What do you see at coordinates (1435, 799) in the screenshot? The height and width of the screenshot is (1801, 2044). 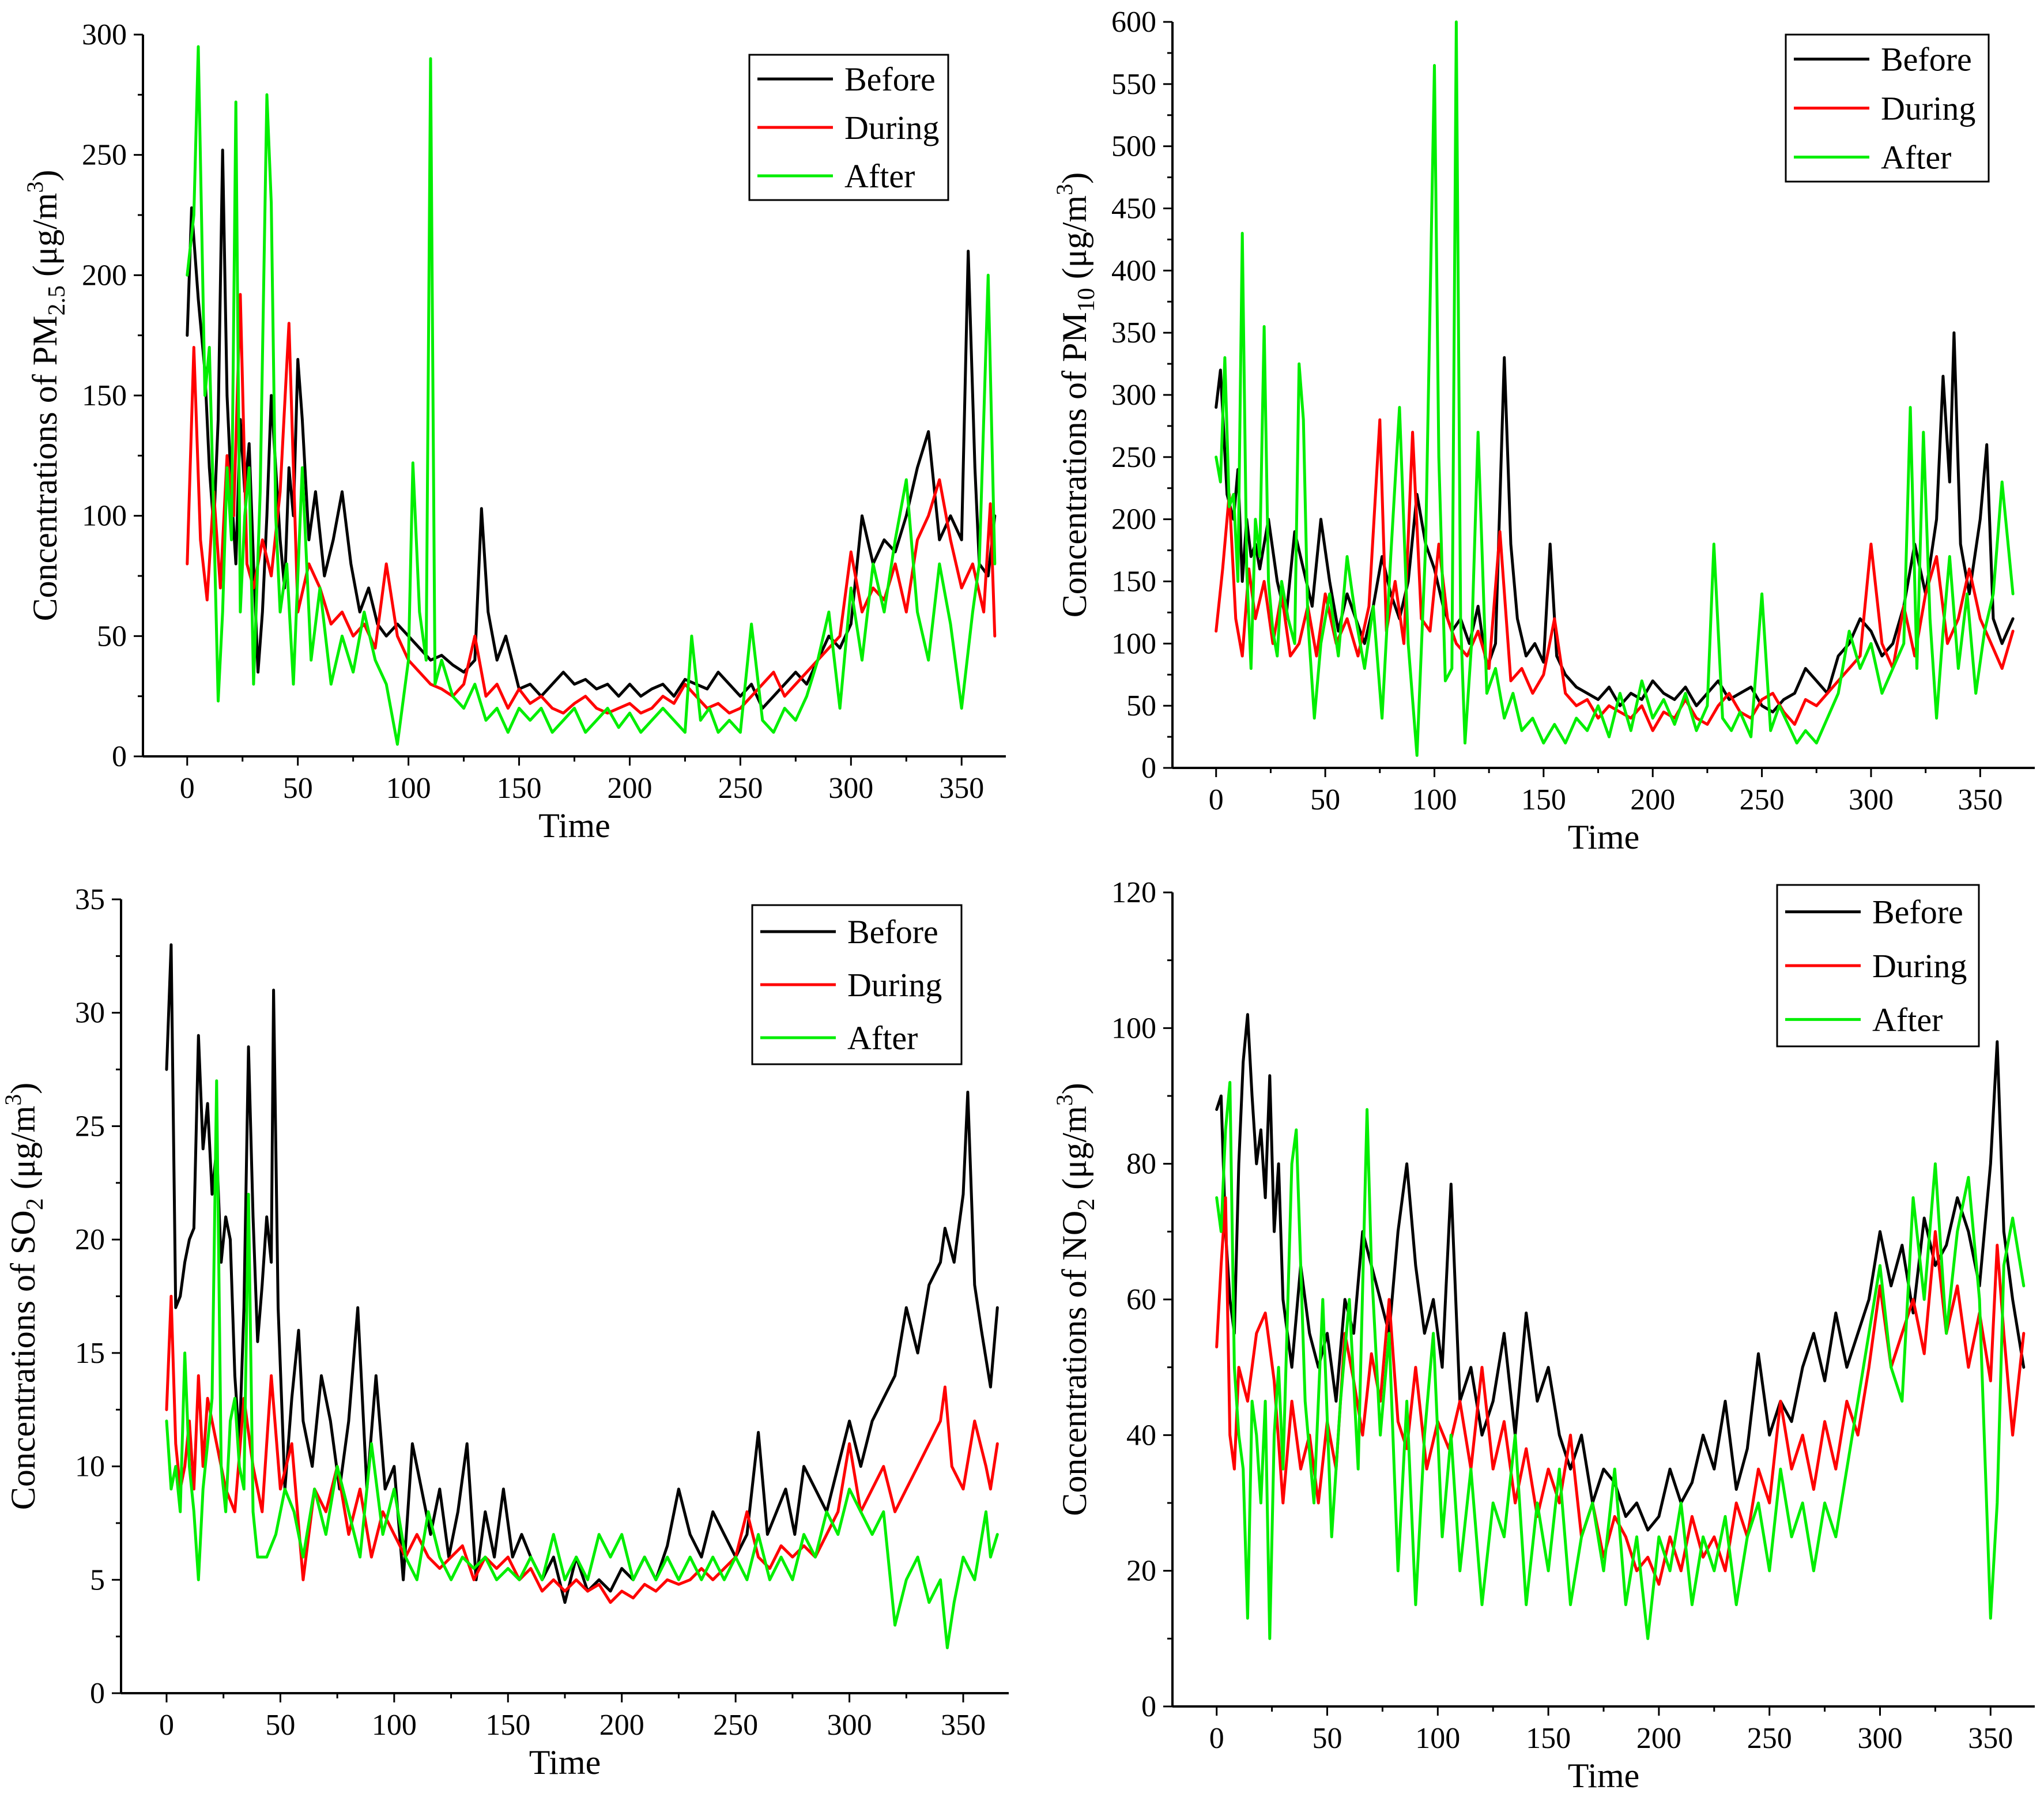 I see `pm10-x-tick-label: 100` at bounding box center [1435, 799].